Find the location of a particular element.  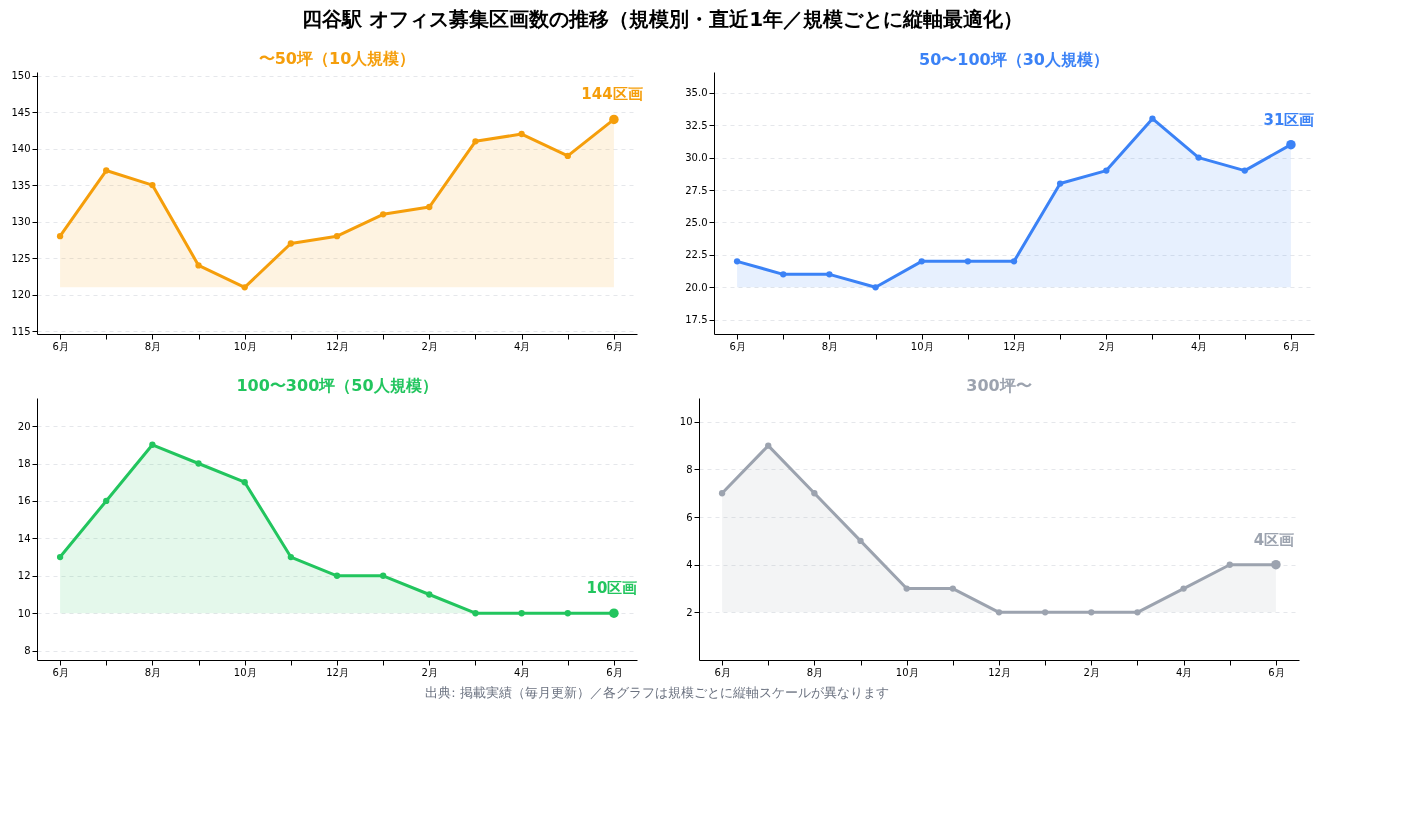

y-tick-label: 20 is located at coordinates (24, 426).